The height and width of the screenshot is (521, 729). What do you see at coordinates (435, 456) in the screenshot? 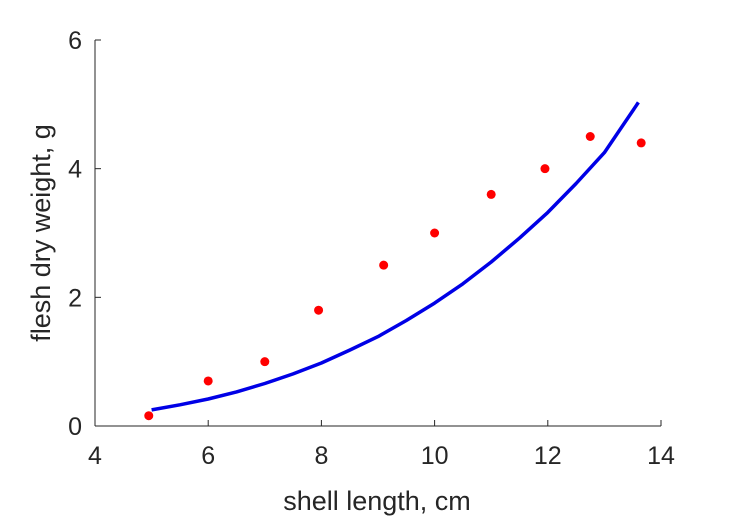
I see `x-tick-label: 10` at bounding box center [435, 456].